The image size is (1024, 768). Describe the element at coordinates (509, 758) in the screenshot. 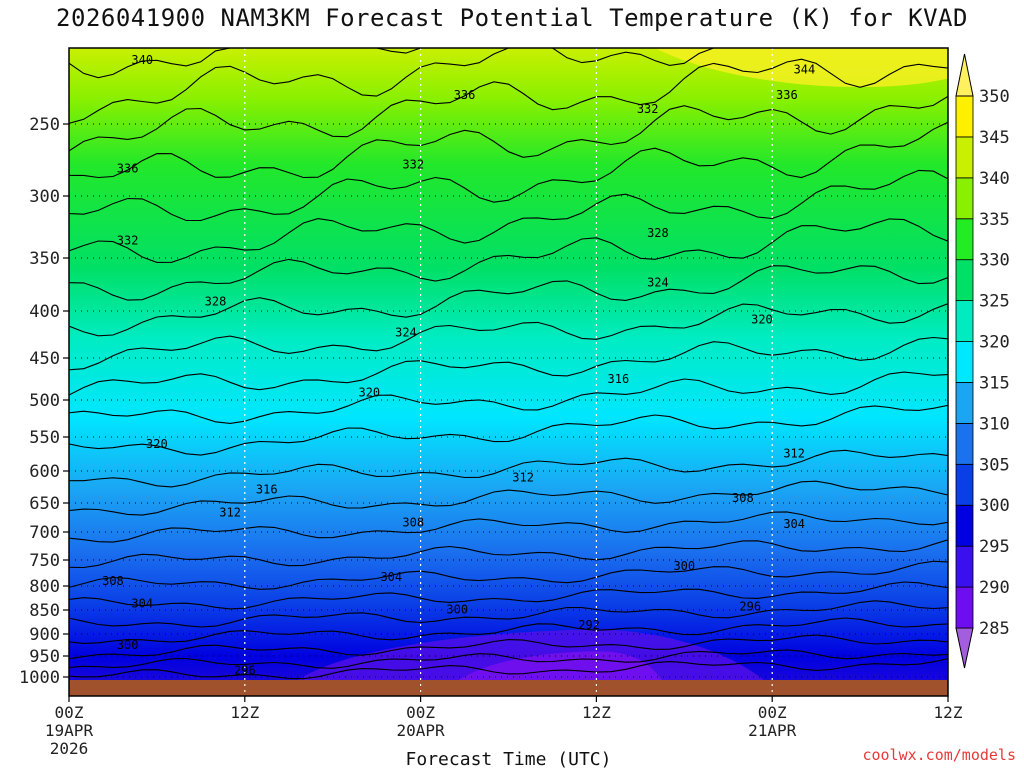

I see `x-axis-label: Forecast Time (UTC)` at that location.